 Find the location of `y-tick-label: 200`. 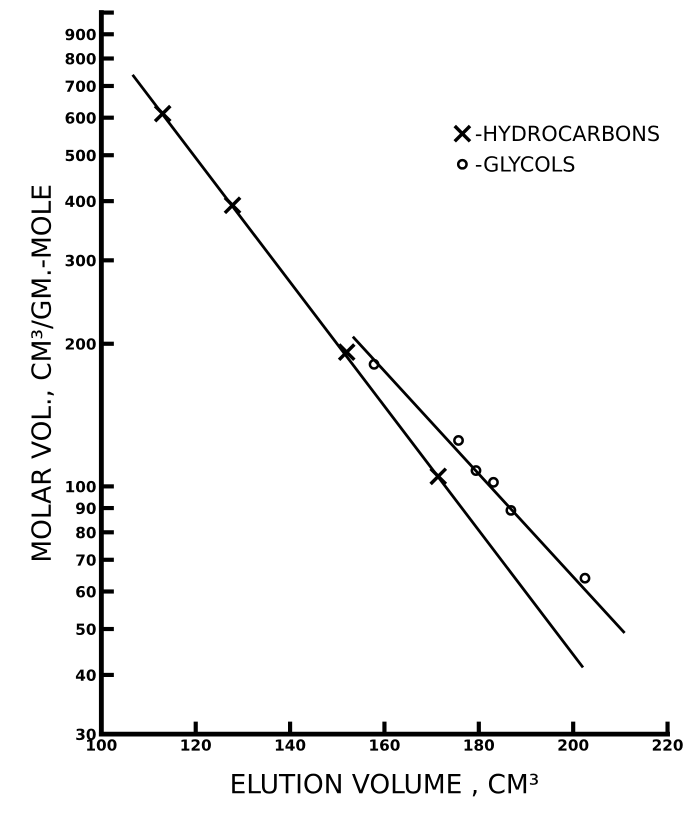

y-tick-label: 200 is located at coordinates (81, 344).